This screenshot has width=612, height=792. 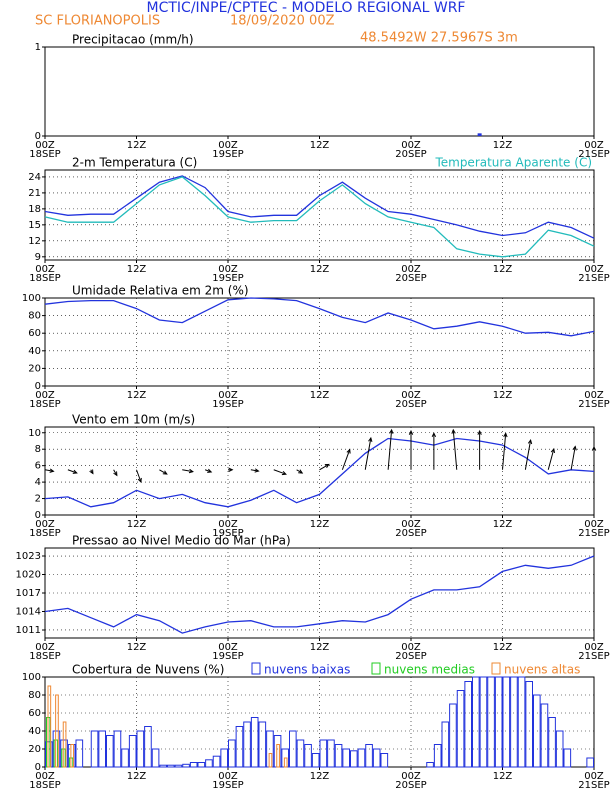 I want to click on y-tick-label: 1023, so click(x=28, y=556).